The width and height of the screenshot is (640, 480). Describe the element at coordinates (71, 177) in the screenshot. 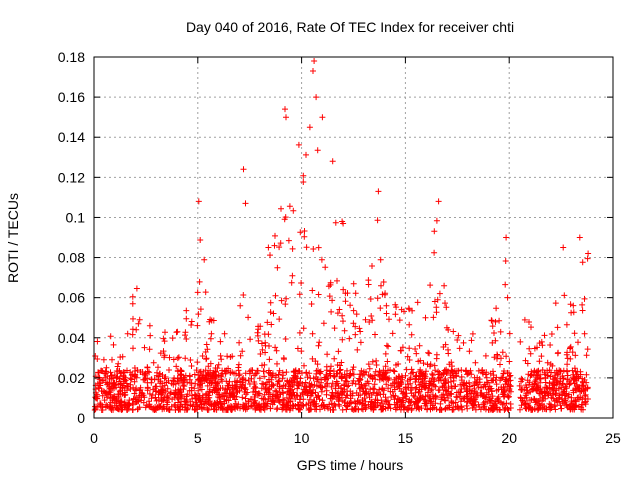

I see `y-tick-label: 0.12` at that location.